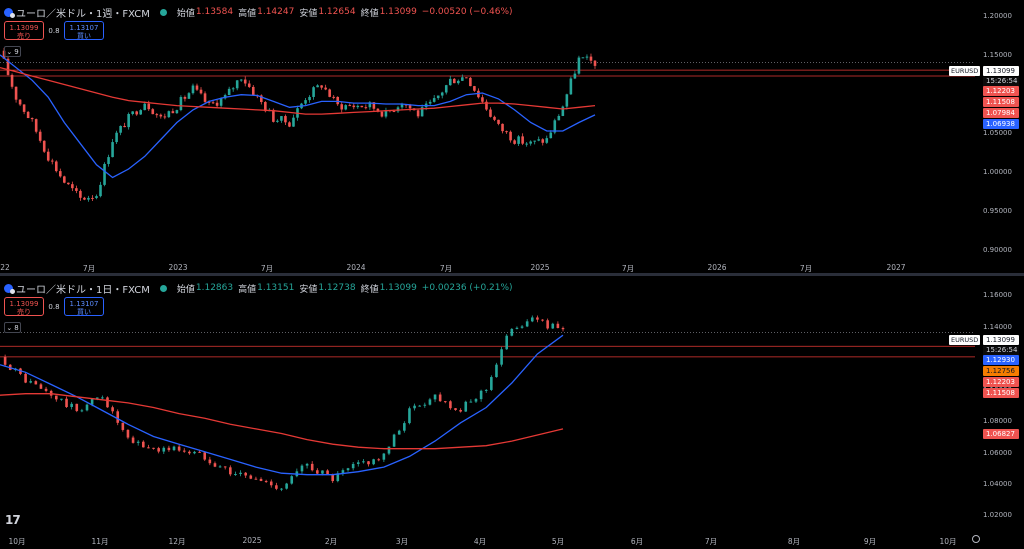 The height and width of the screenshot is (549, 1024). Describe the element at coordinates (467, 288) in the screenshot. I see `change-value: +0.00236 (+0.21%)` at that location.